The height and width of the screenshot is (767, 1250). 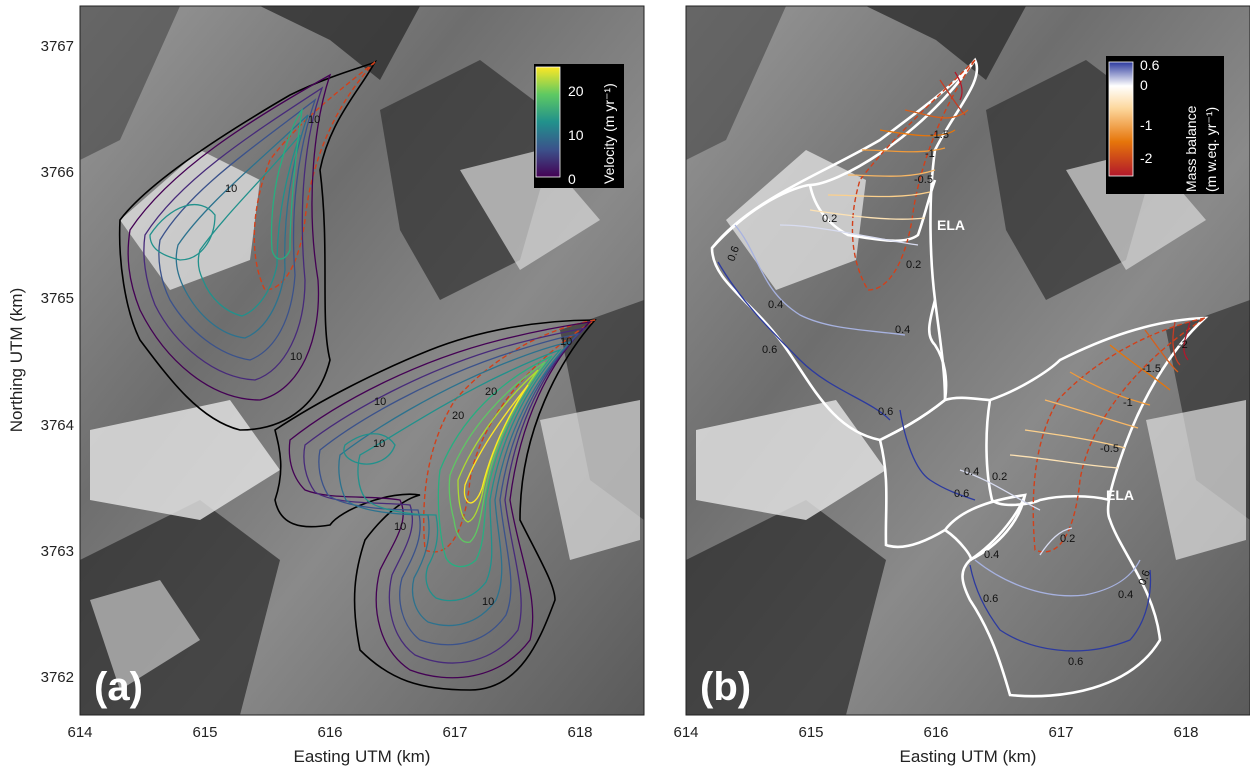 I want to click on x-axis-label-a: Easting UTM (km), so click(x=362, y=756).